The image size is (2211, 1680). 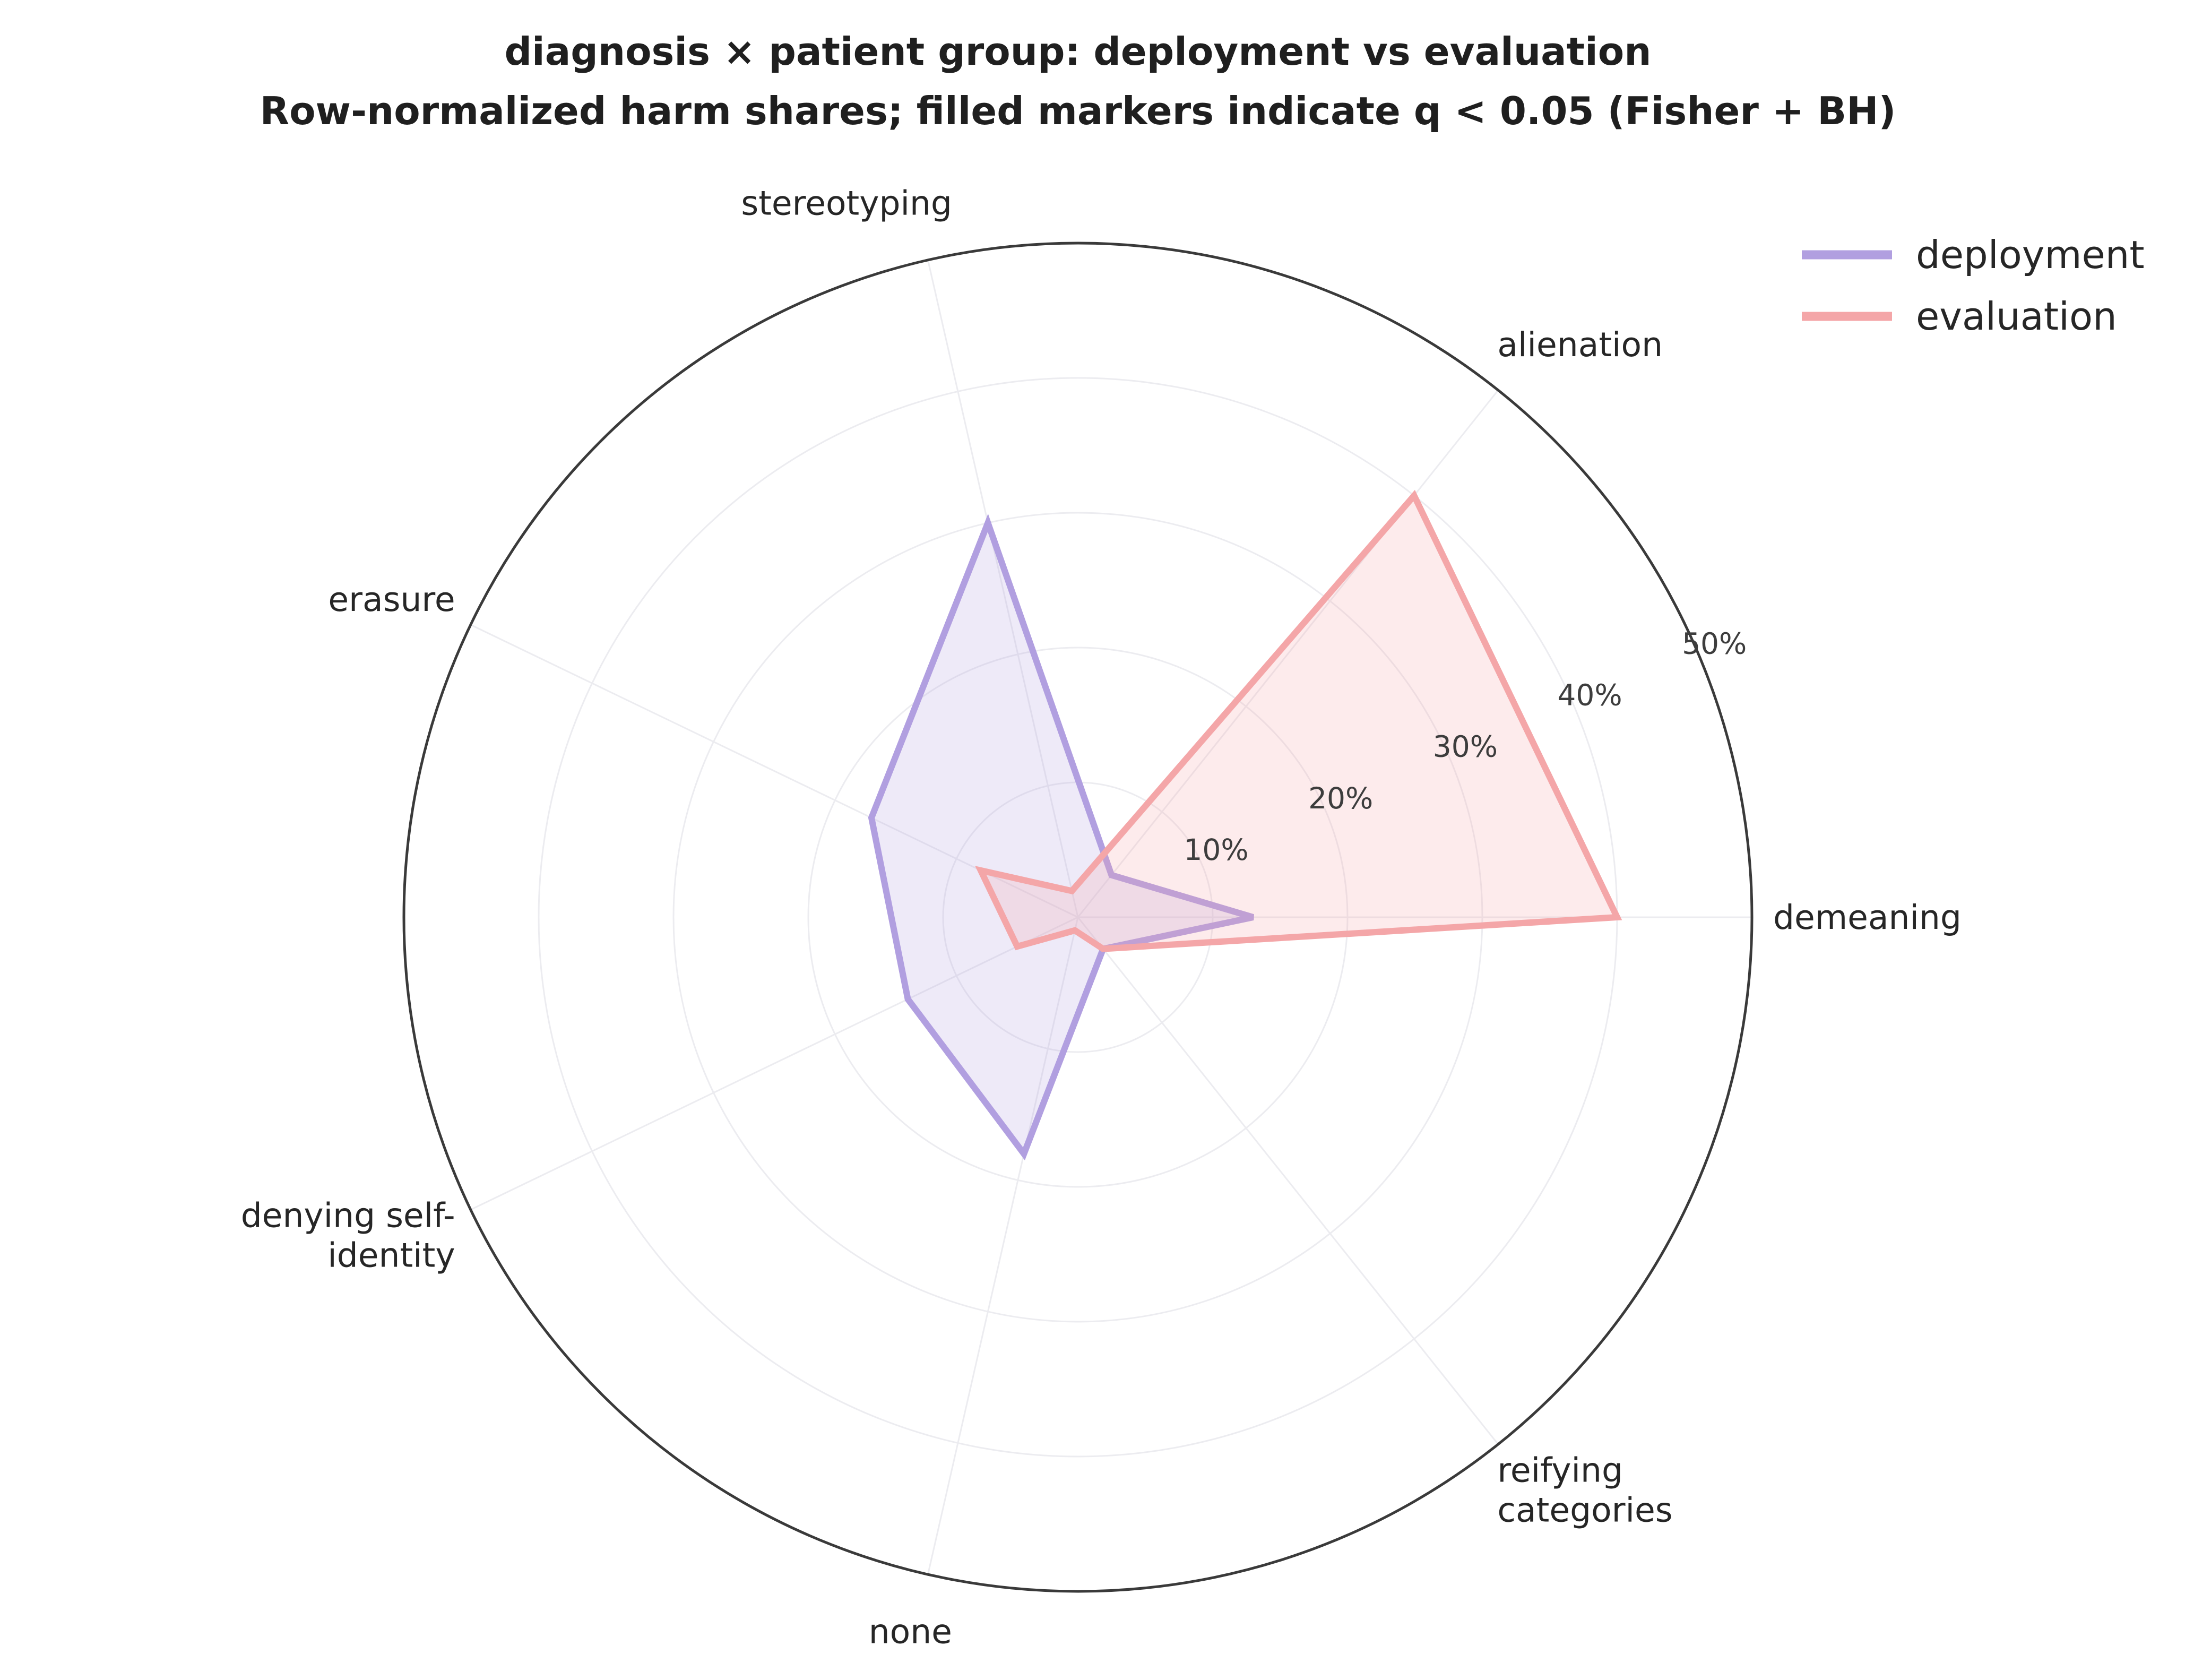 I want to click on r-tick-label: 30%, so click(x=1465, y=747).